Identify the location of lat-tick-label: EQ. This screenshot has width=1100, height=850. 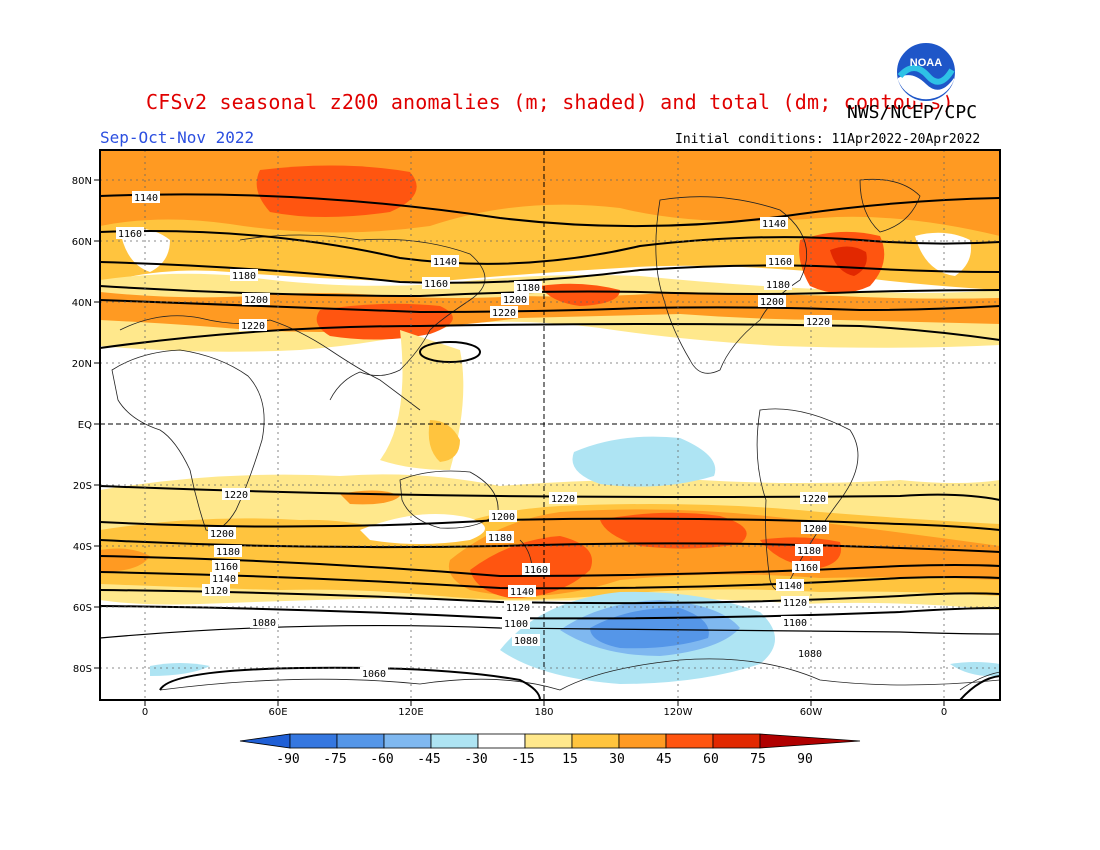
(85, 425).